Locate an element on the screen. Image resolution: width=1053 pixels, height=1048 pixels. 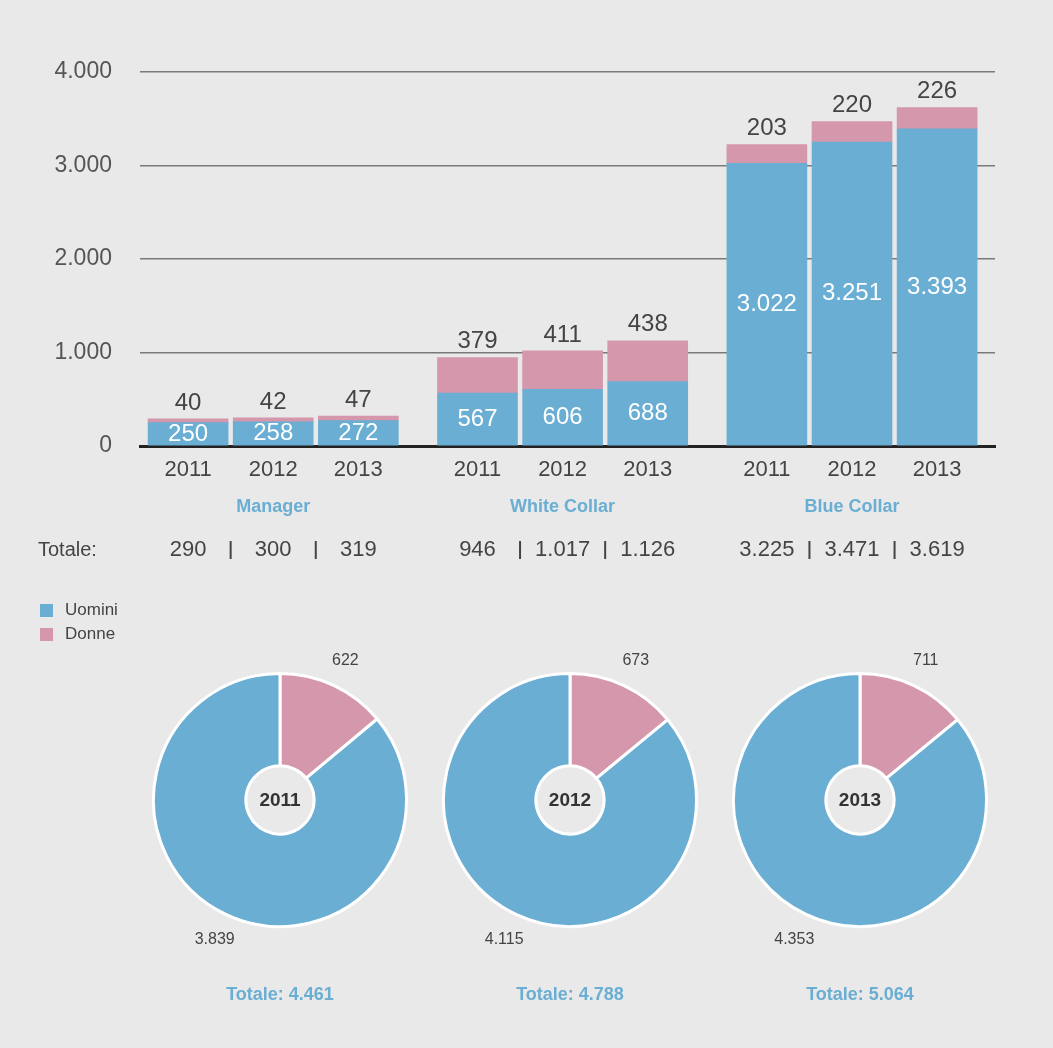
data-label: 258 is located at coordinates (273, 432).